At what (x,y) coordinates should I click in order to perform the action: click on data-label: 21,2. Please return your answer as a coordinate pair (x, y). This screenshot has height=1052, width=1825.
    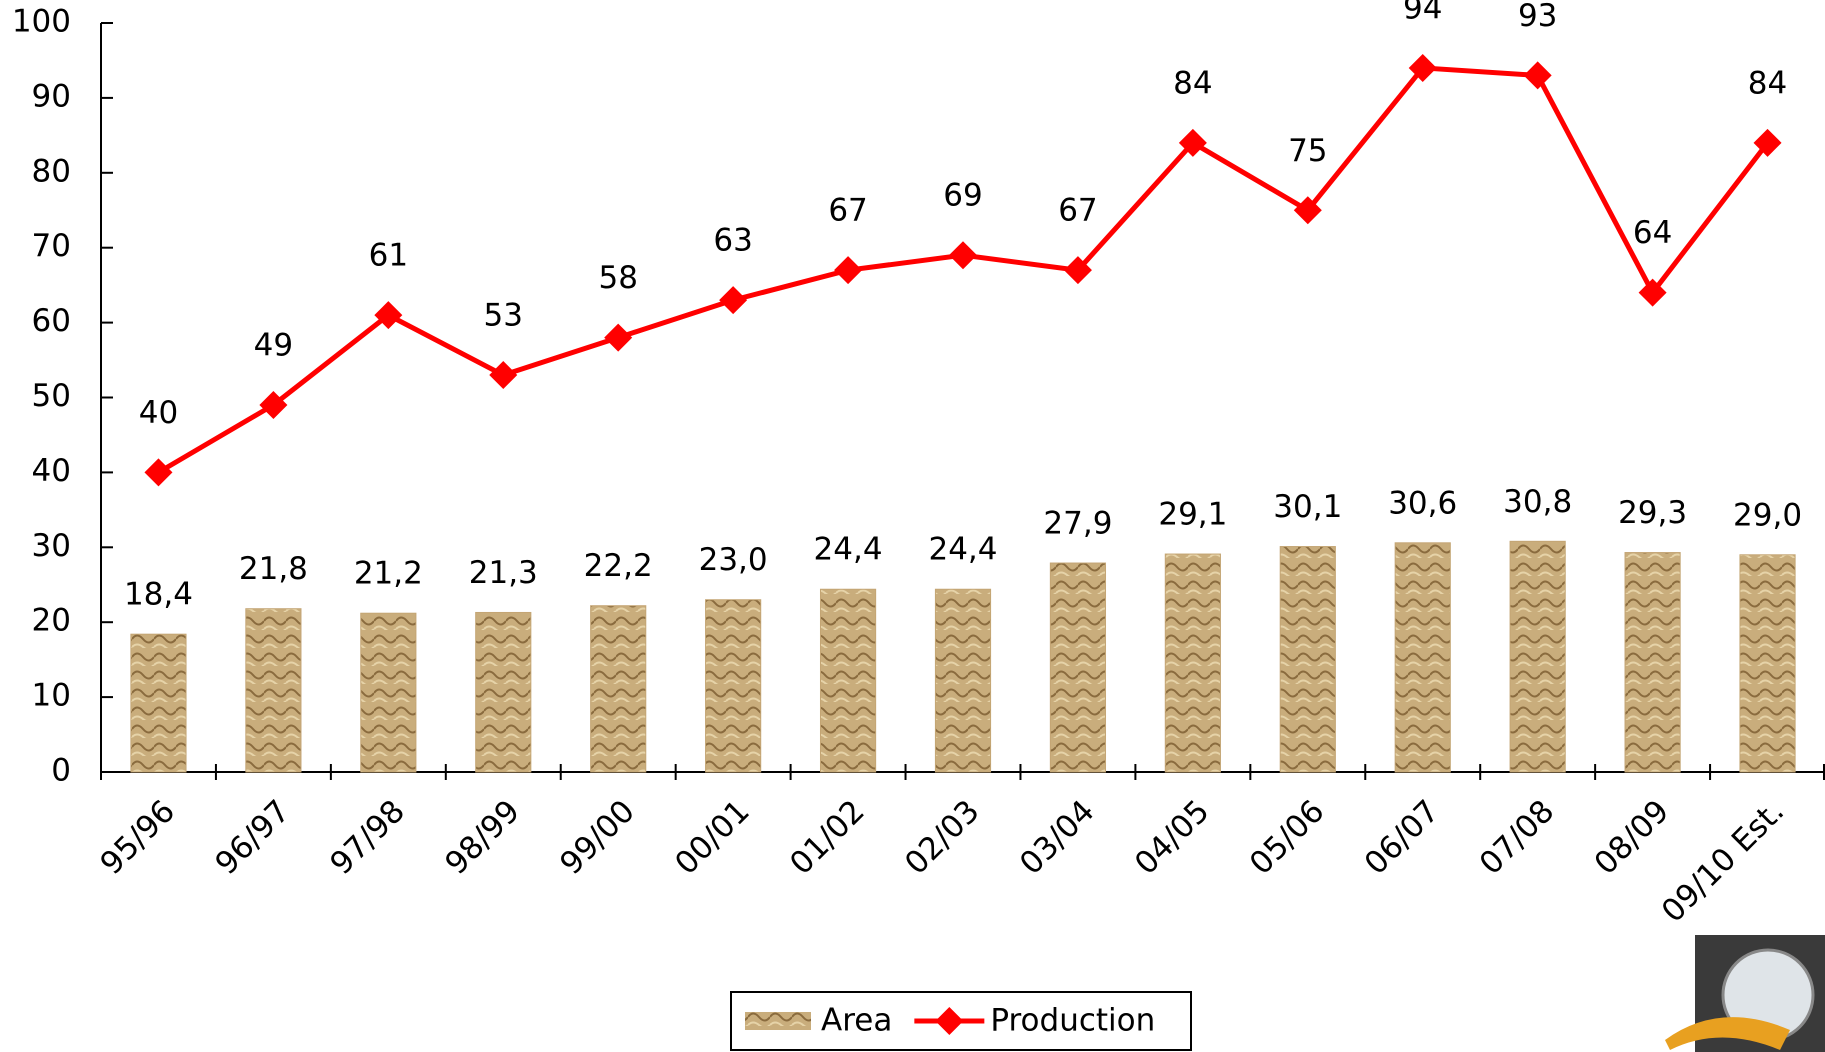
    Looking at the image, I should click on (388, 574).